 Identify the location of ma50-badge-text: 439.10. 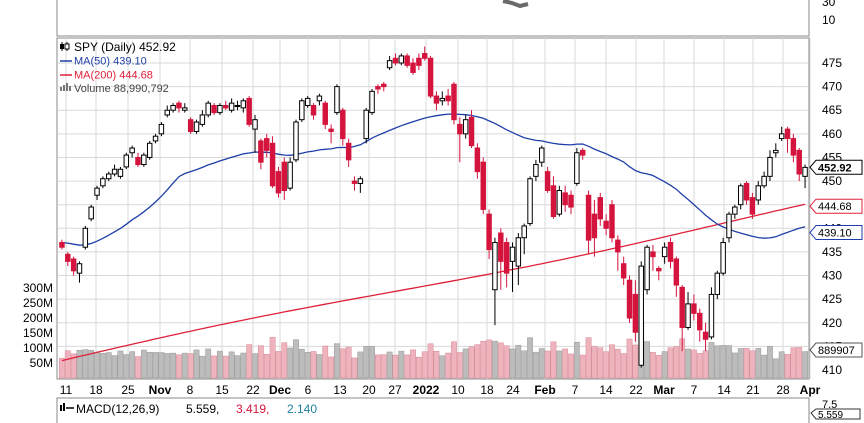
(835, 234).